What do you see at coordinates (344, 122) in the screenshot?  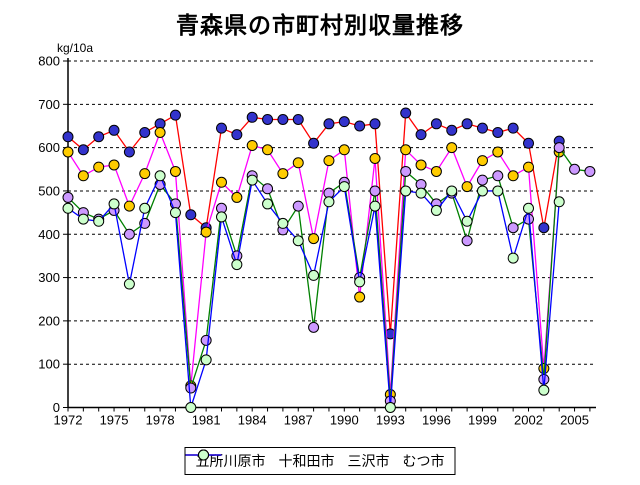 I see `series-goshogawara-marker-1990` at bounding box center [344, 122].